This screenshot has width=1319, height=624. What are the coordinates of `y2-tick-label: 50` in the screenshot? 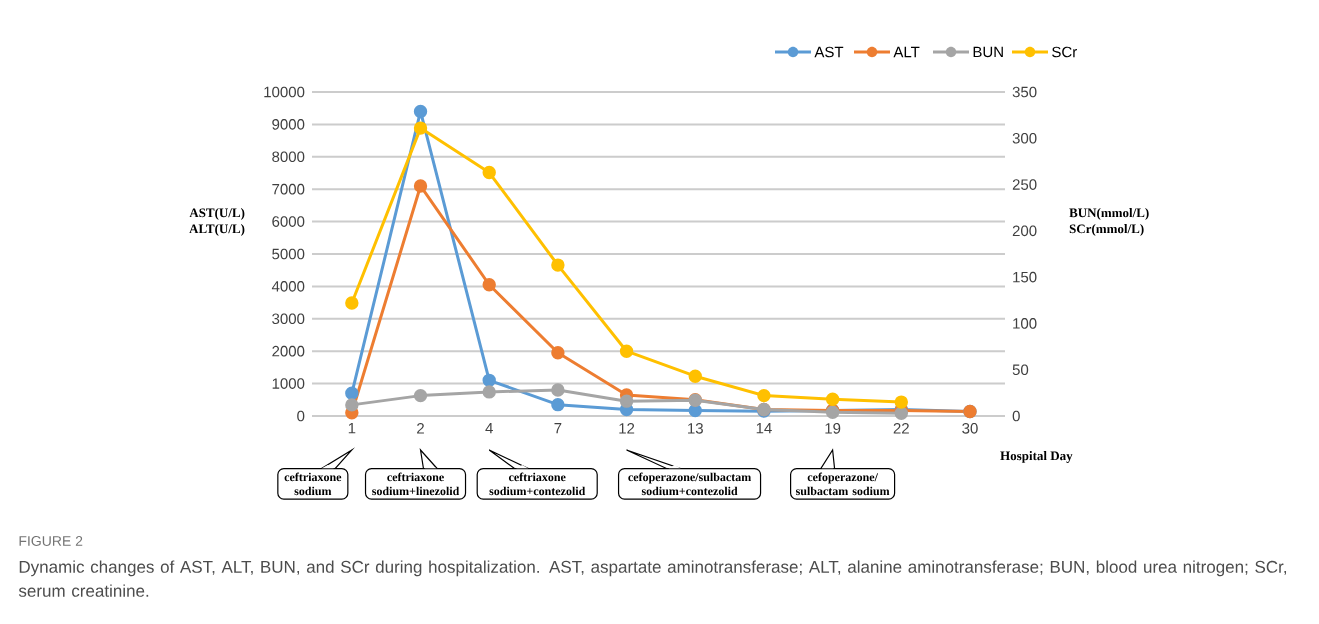 It's located at (1020, 370).